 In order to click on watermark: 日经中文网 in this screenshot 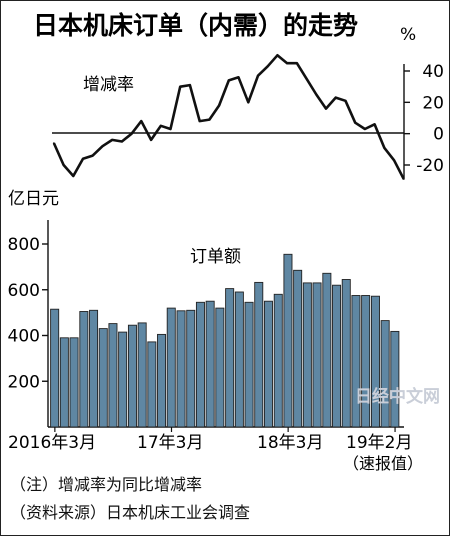, I will do `click(397, 397)`.